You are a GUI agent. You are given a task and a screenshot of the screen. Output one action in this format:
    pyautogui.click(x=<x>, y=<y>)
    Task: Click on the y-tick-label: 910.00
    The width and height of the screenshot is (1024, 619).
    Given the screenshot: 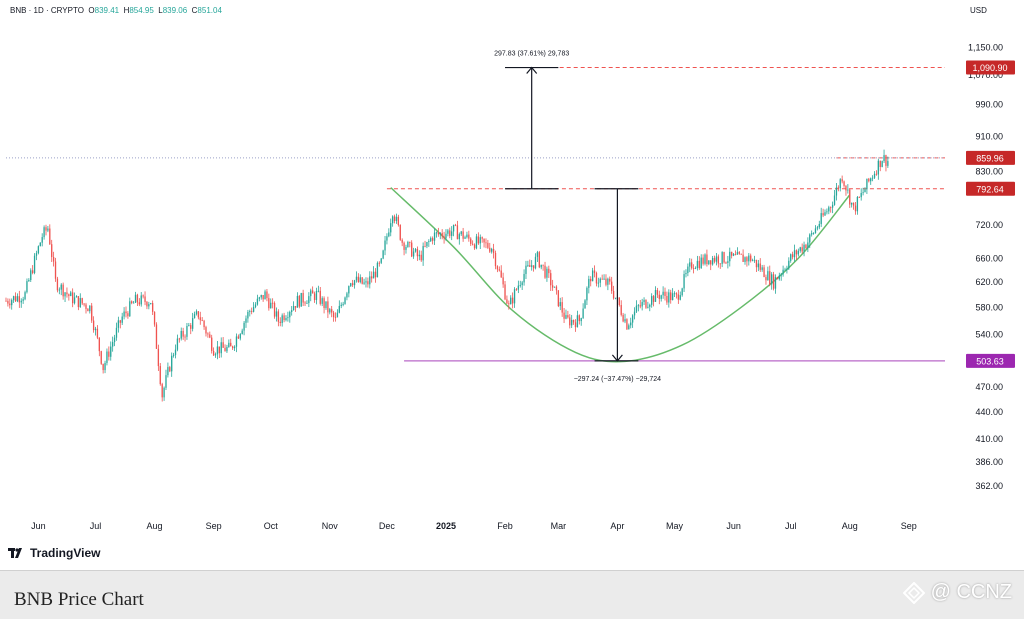 What is the action you would take?
    pyautogui.click(x=989, y=136)
    